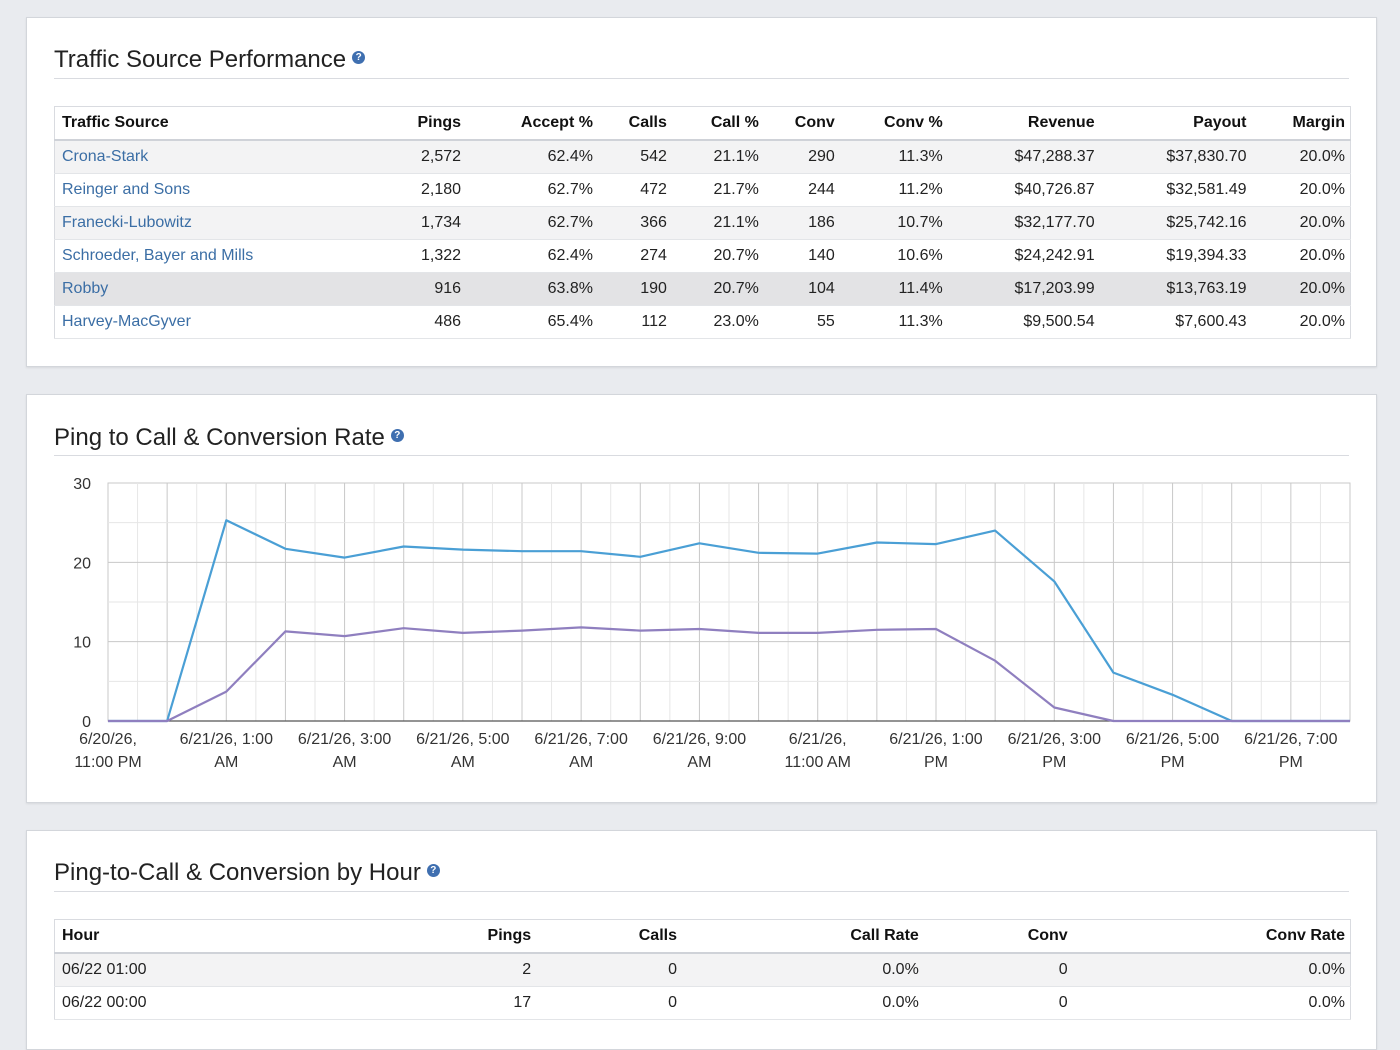 This screenshot has height=1050, width=1400. Describe the element at coordinates (1175, 157) in the screenshot. I see `table-cell: $37,830.70` at that location.